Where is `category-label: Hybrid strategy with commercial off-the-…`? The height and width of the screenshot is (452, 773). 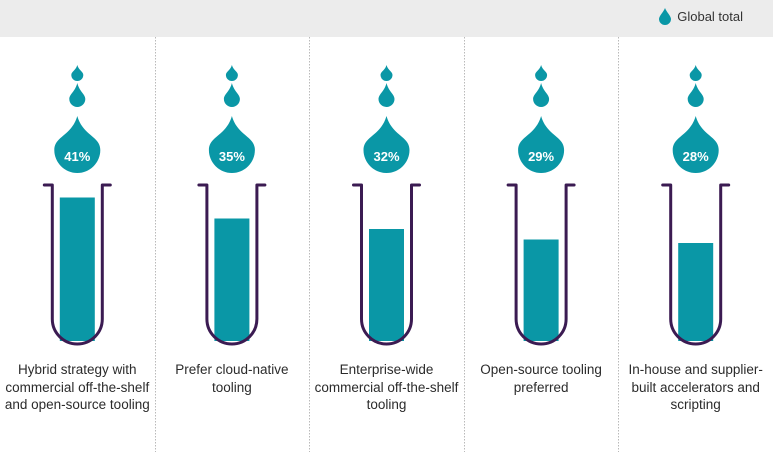 category-label: Hybrid strategy with commercial off-the-… is located at coordinates (77, 387).